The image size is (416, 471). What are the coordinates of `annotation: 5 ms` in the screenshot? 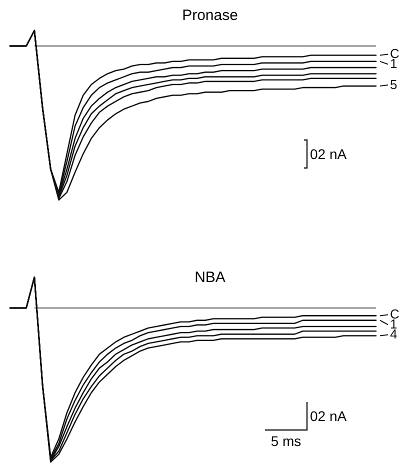 It's located at (286, 441).